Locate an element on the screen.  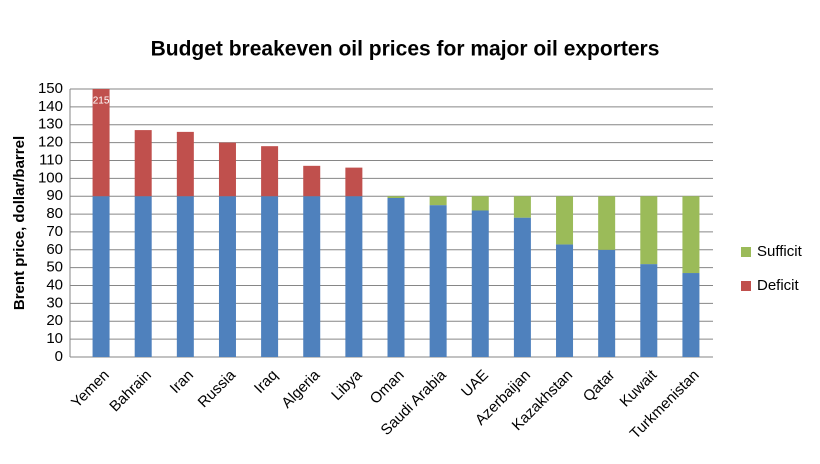
y-tick-label: 100 is located at coordinates (50, 177).